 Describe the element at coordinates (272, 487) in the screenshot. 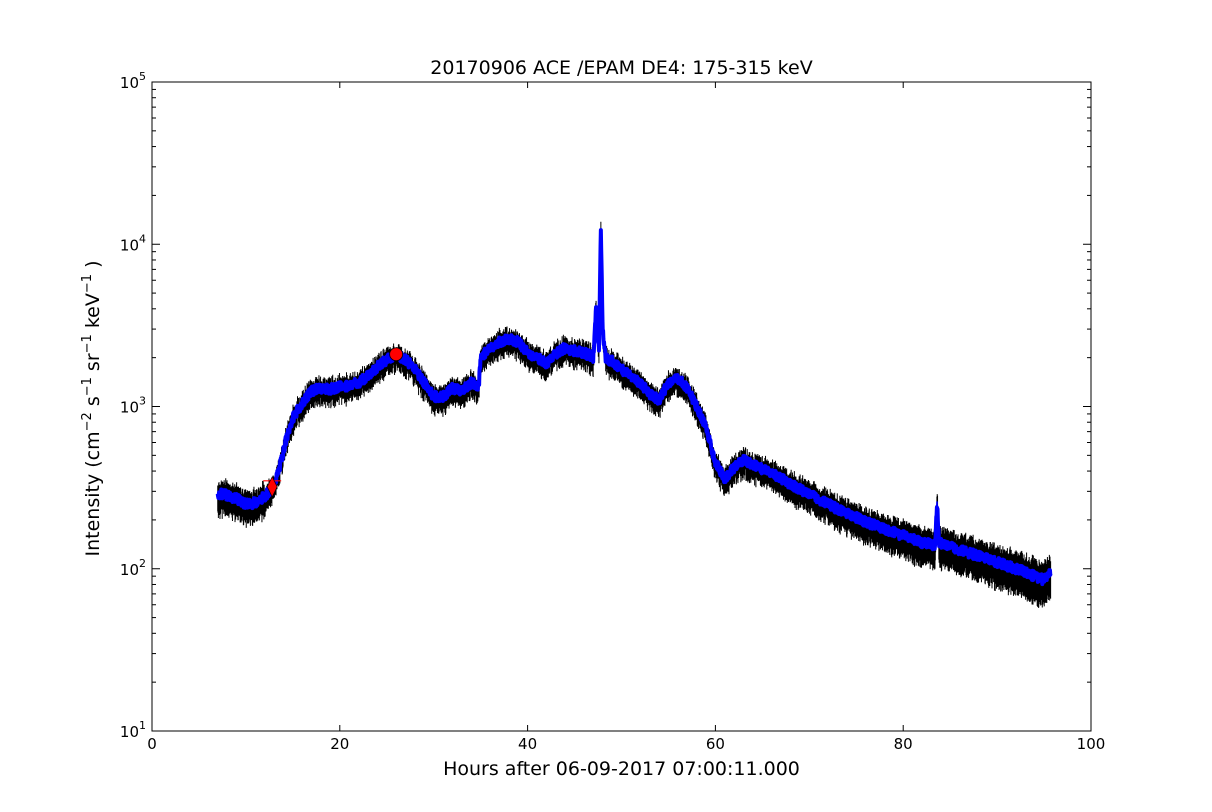

I see `onset-marker-diamond` at that location.